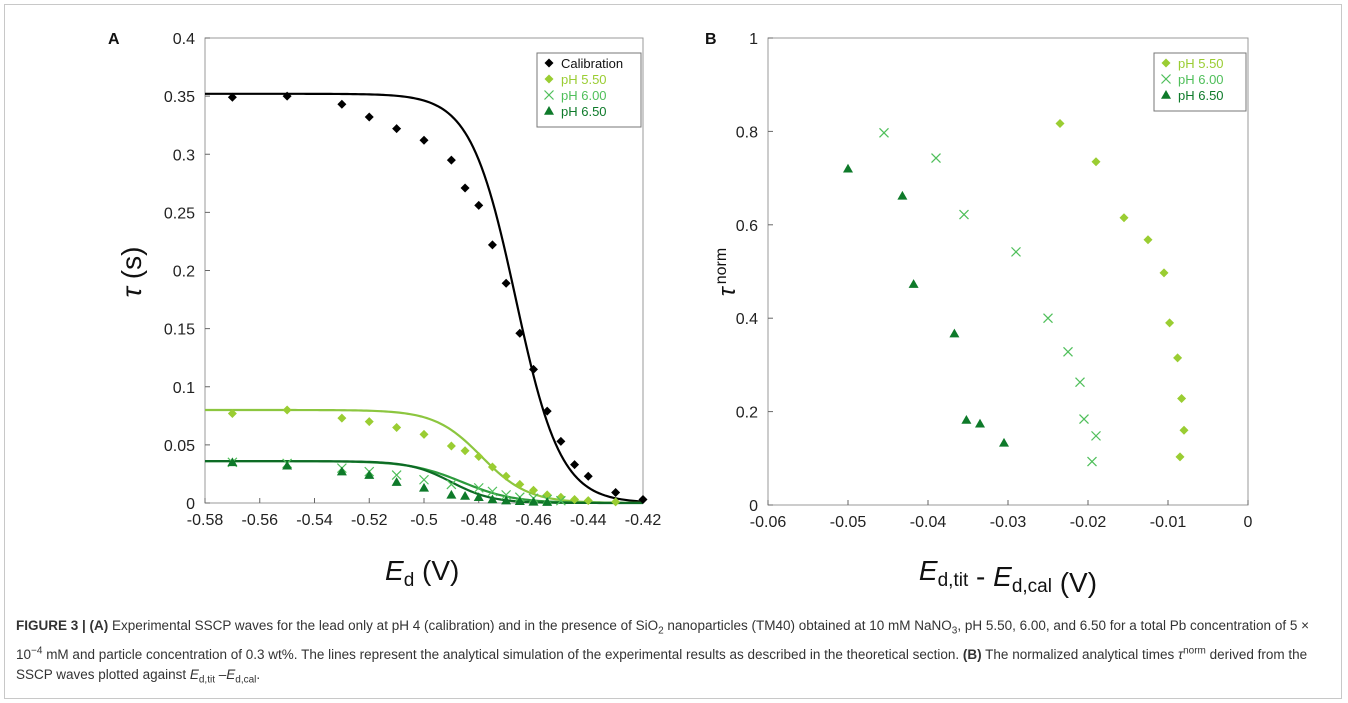 The width and height of the screenshot is (1348, 703). I want to click on x-tick-label: -0.56, so click(260, 520).